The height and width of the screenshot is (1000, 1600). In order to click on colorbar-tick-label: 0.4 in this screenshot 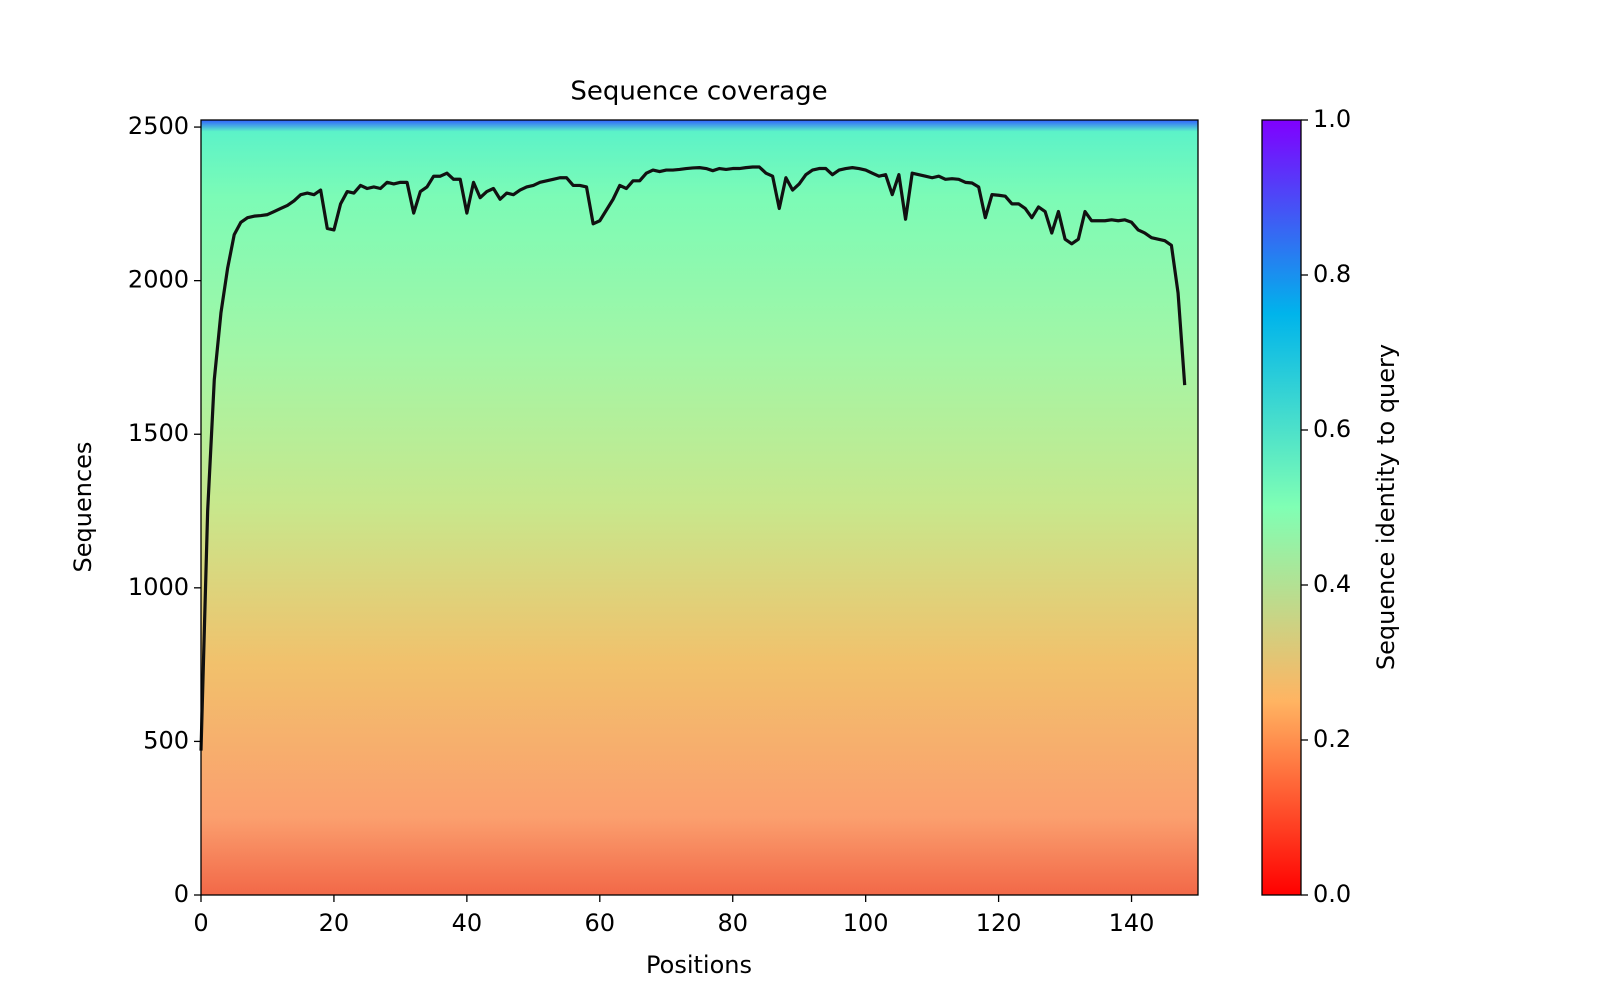, I will do `click(1332, 584)`.